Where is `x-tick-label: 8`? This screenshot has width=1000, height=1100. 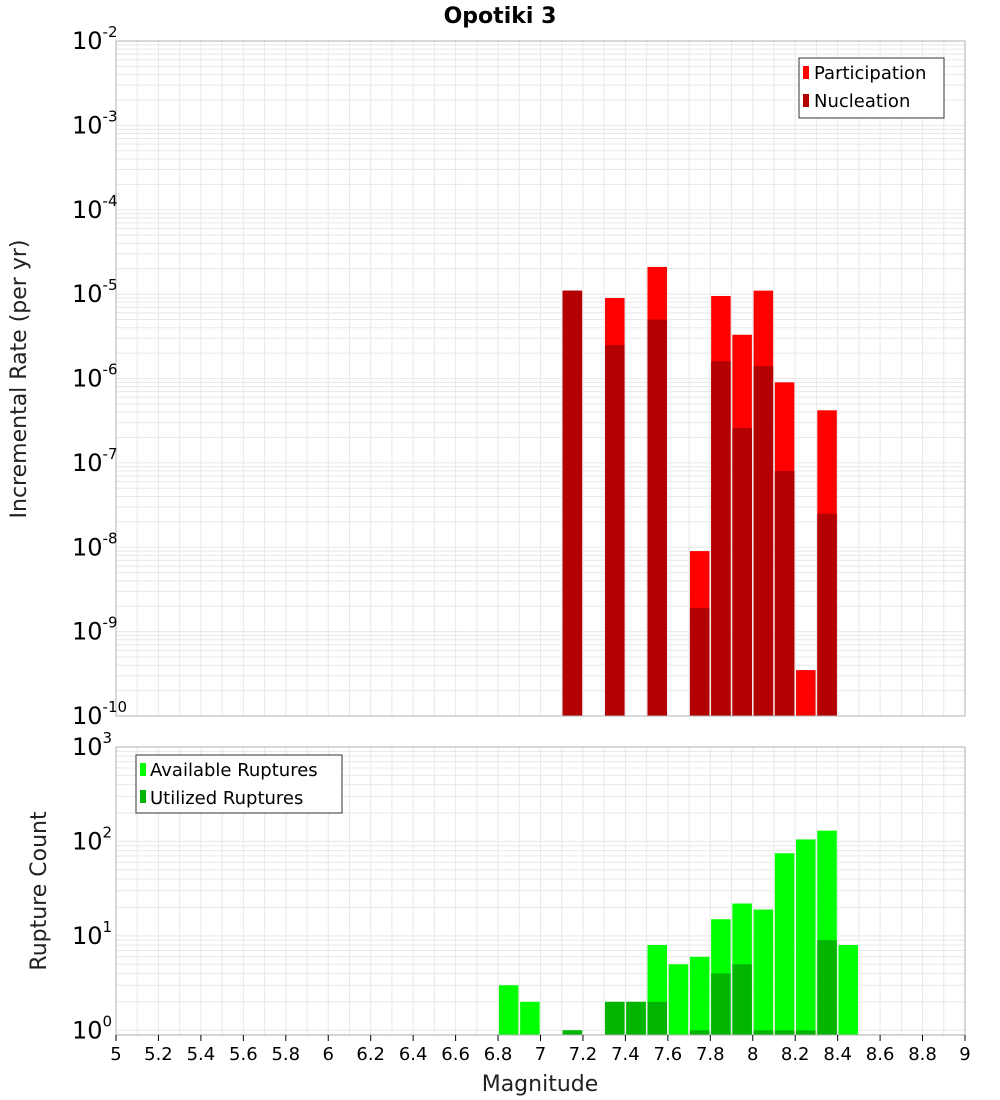 x-tick-label: 8 is located at coordinates (752, 1054).